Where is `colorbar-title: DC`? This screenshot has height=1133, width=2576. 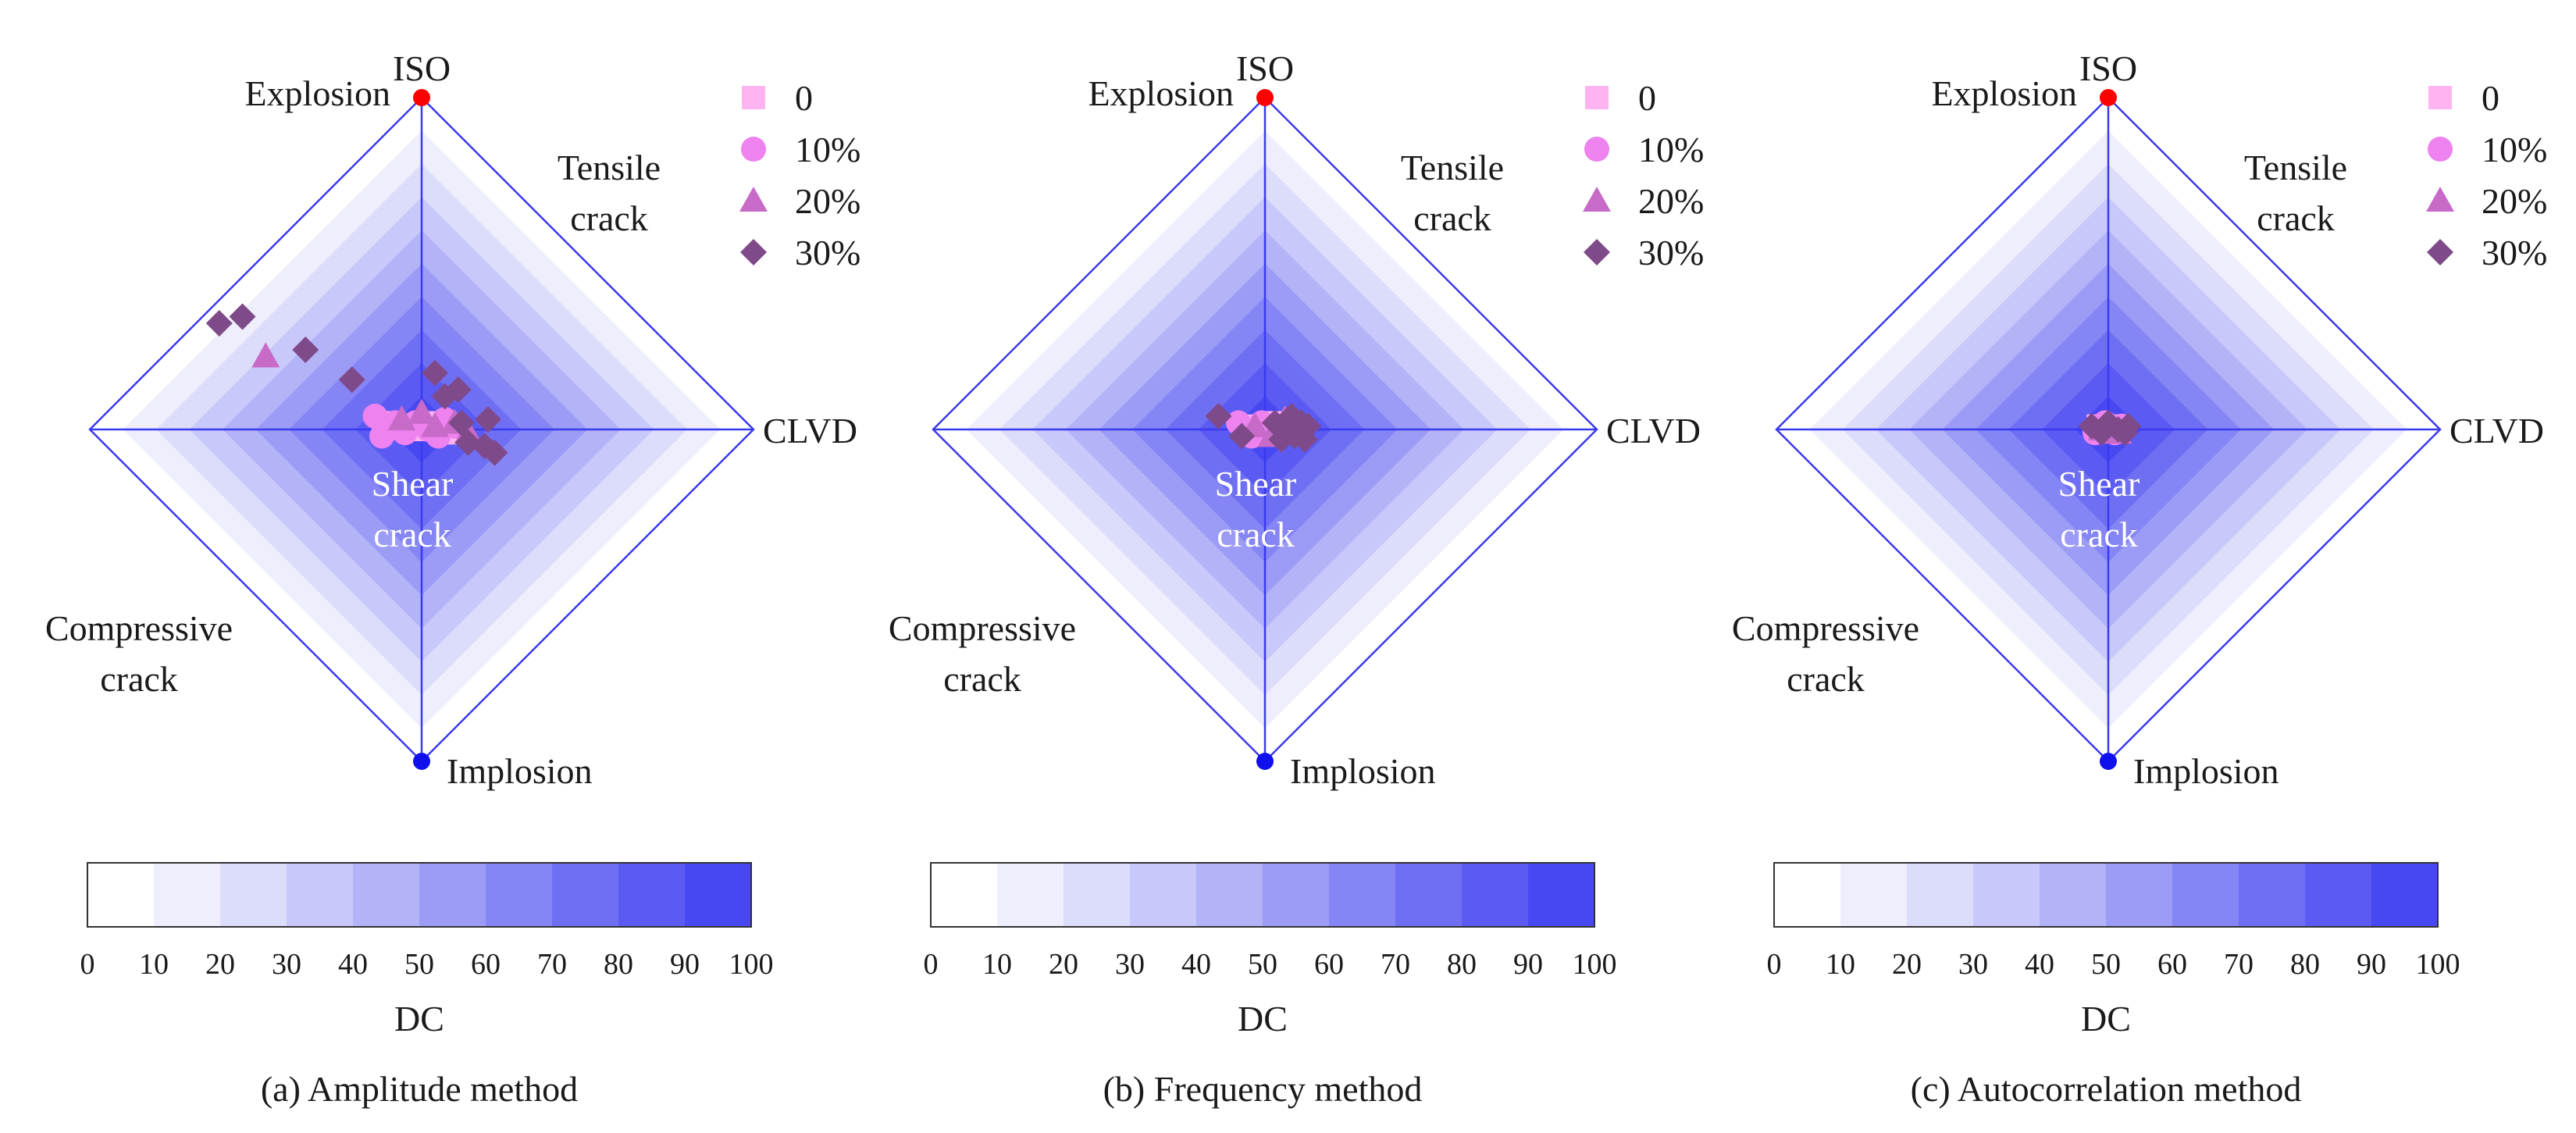 colorbar-title: DC is located at coordinates (419, 1019).